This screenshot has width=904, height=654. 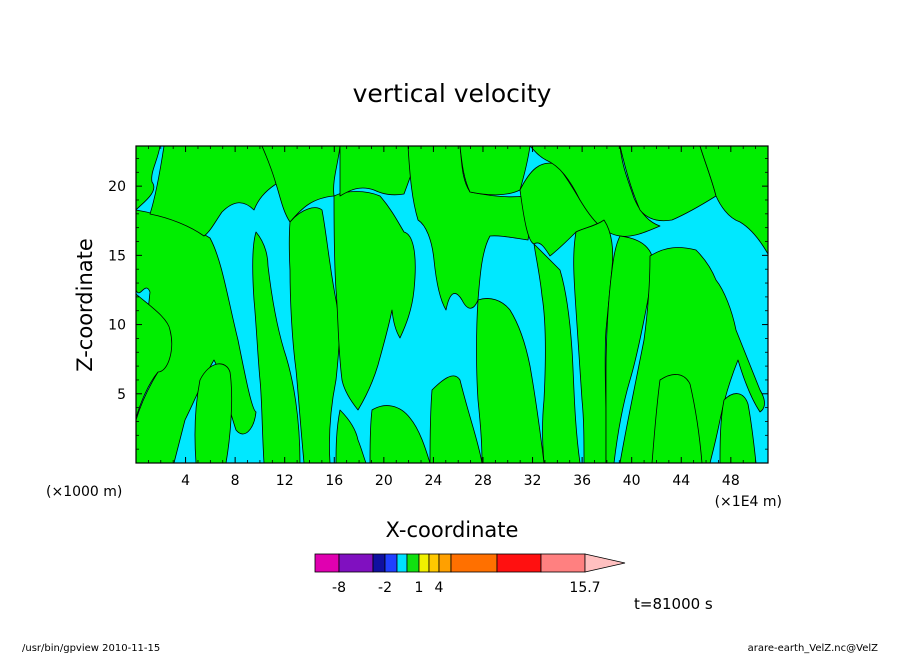 What do you see at coordinates (419, 588) in the screenshot?
I see `colorbar-tick-label: 1` at bounding box center [419, 588].